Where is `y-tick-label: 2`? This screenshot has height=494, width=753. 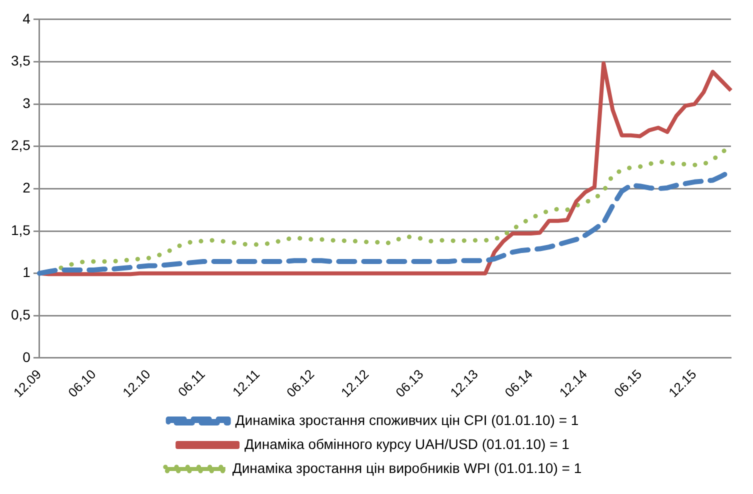
y-tick-label: 2 is located at coordinates (26, 188).